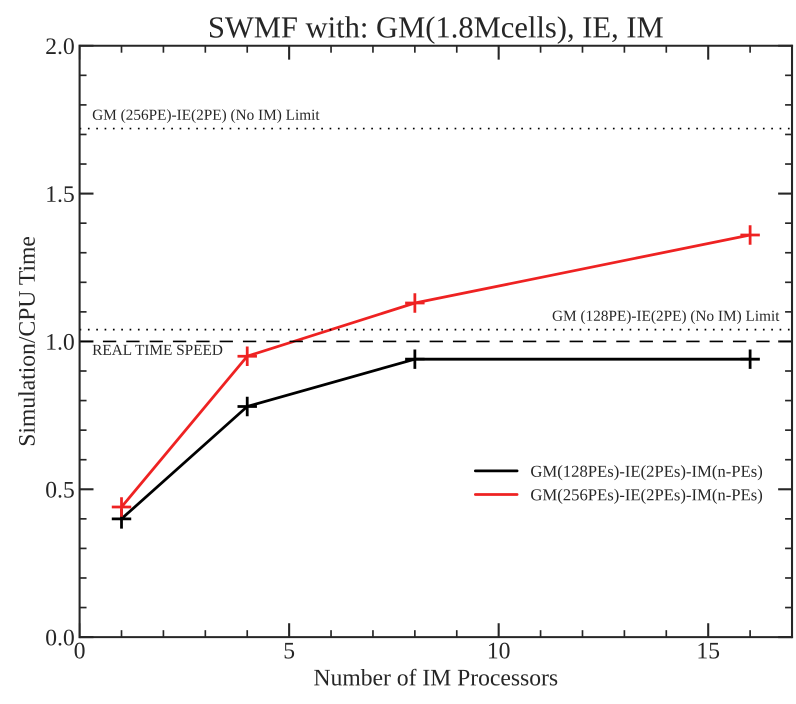 This screenshot has width=796, height=704. I want to click on y-tick-label: 0.5, so click(60, 490).